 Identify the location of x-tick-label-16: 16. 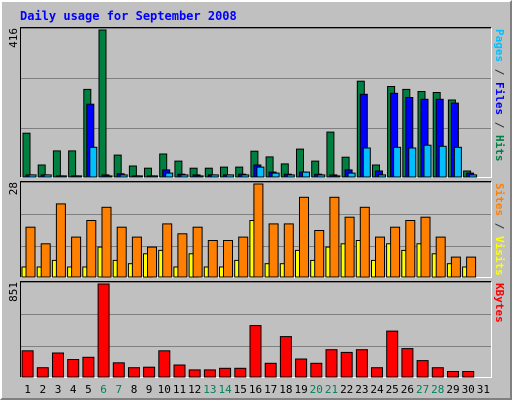
(255, 389).